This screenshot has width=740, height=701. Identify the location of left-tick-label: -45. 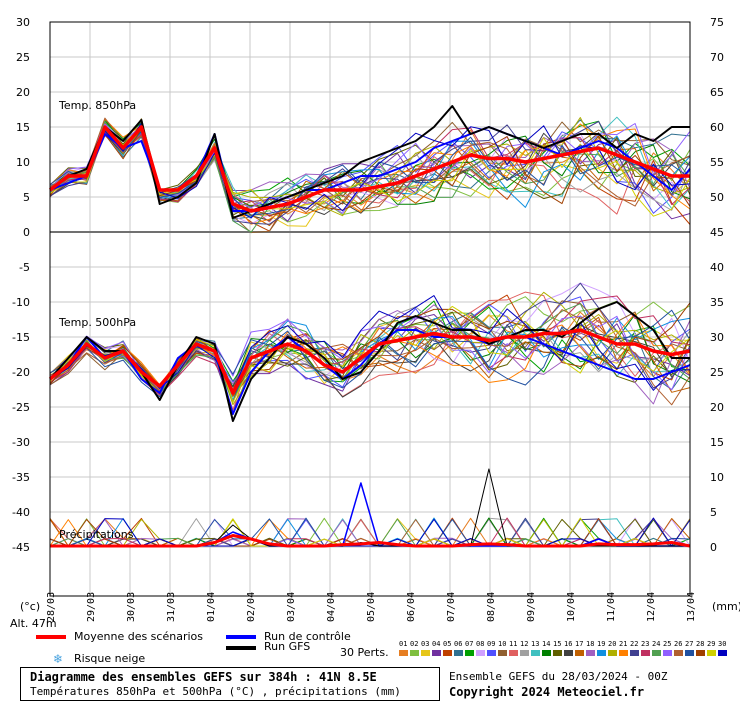
(21, 547).